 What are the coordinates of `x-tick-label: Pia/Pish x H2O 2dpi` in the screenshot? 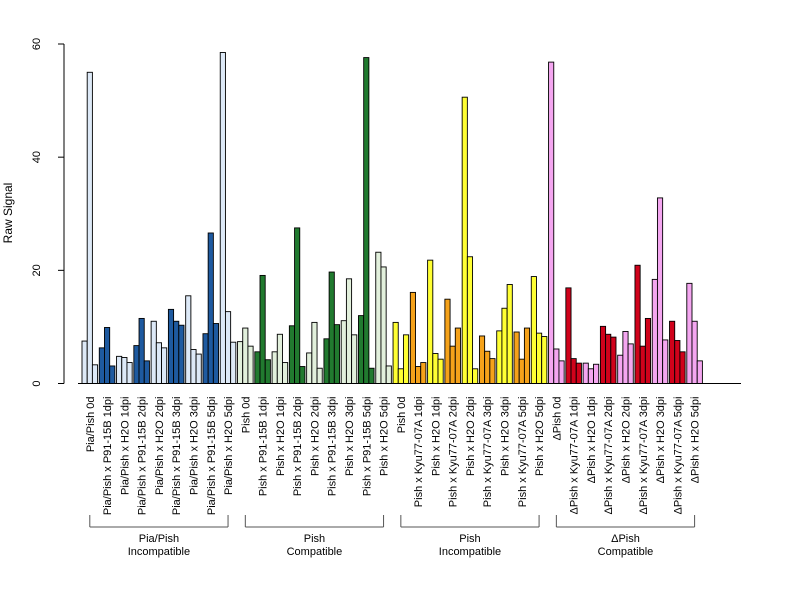 It's located at (160, 446).